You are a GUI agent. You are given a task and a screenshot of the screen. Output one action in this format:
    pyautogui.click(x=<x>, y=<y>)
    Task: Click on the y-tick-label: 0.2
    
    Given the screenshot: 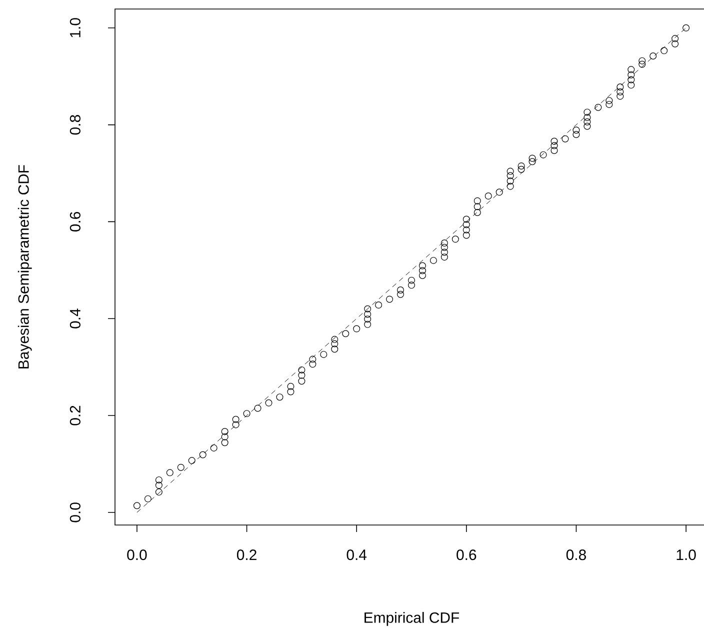 What is the action you would take?
    pyautogui.click(x=75, y=416)
    